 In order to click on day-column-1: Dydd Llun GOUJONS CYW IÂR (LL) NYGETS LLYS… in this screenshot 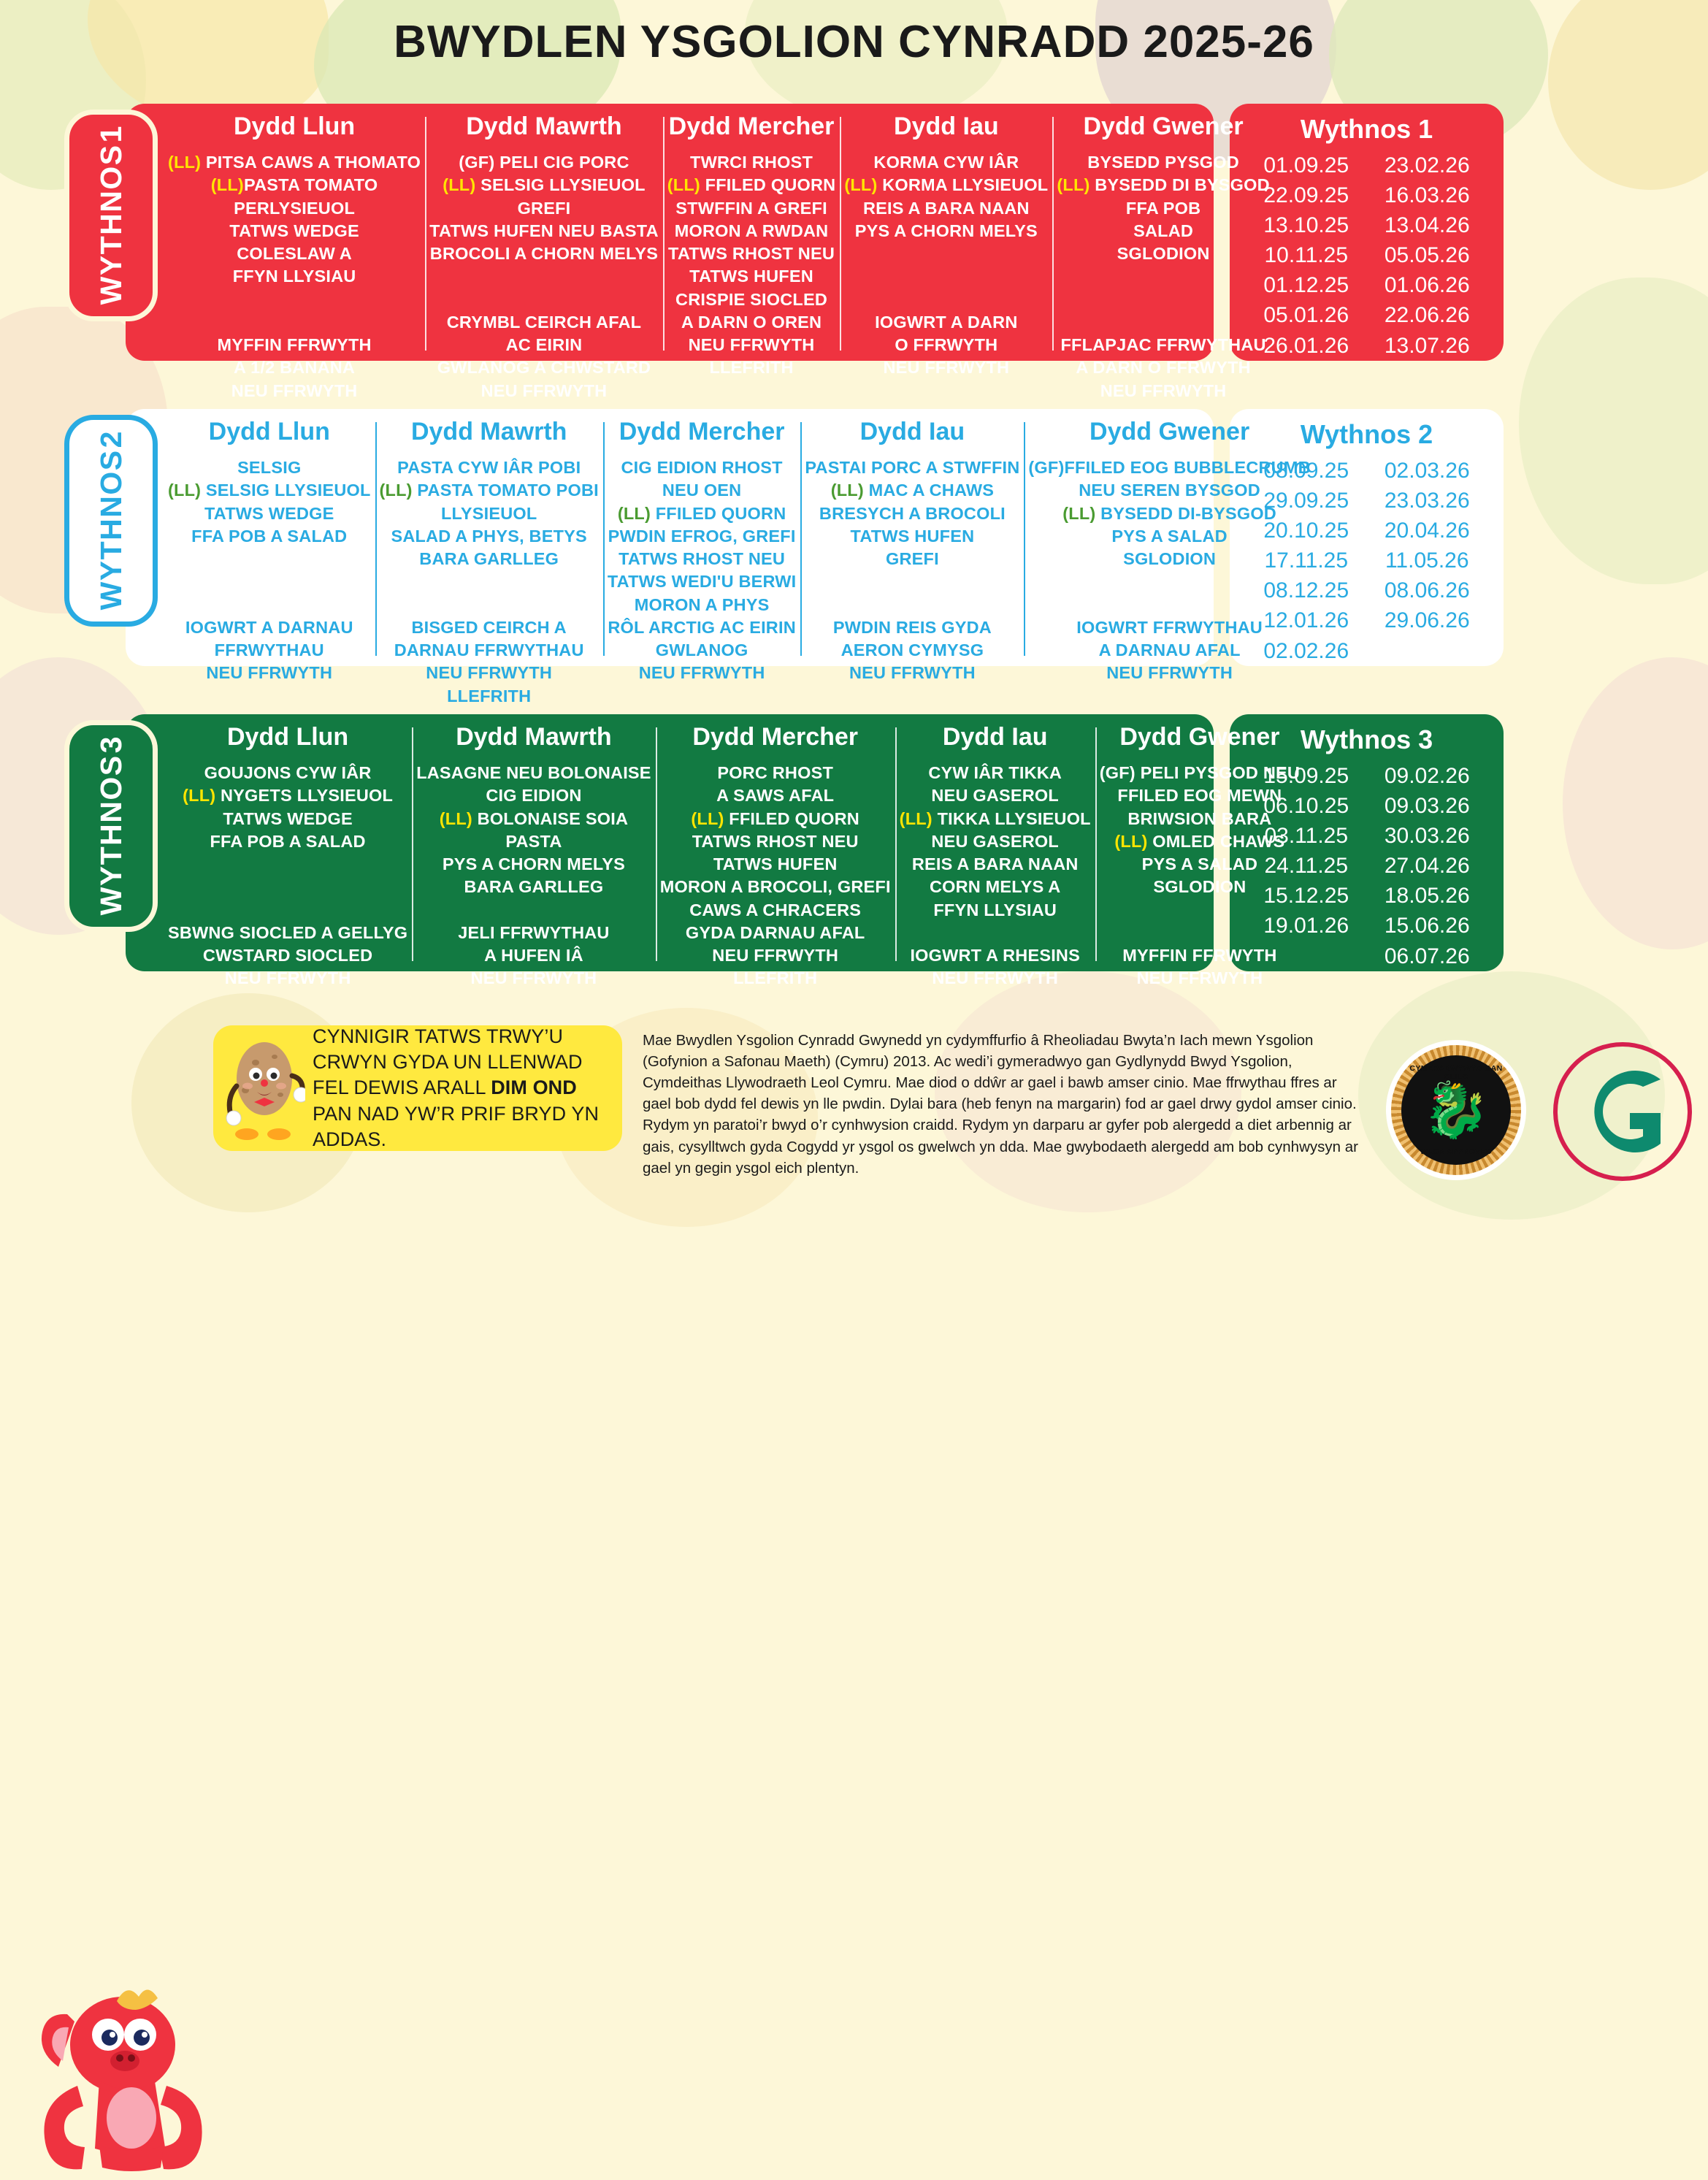, I will do `click(288, 855)`.